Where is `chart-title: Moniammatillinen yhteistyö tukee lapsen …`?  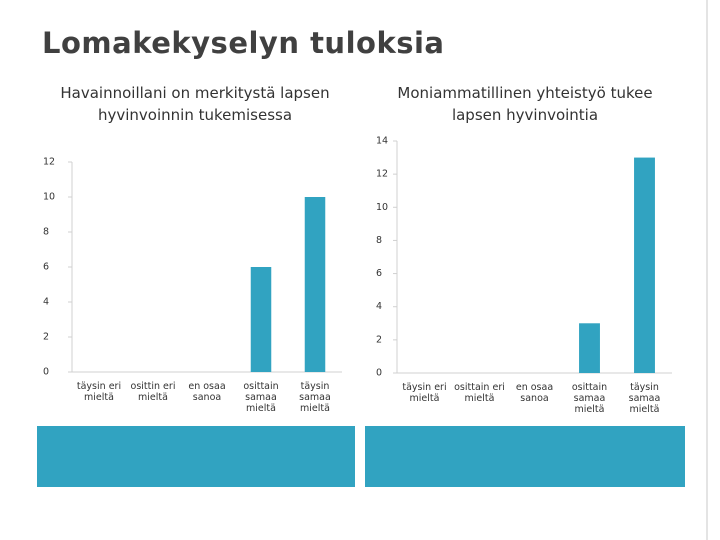 chart-title: Moniammatillinen yhteistyö tukee lapsen … is located at coordinates (525, 104).